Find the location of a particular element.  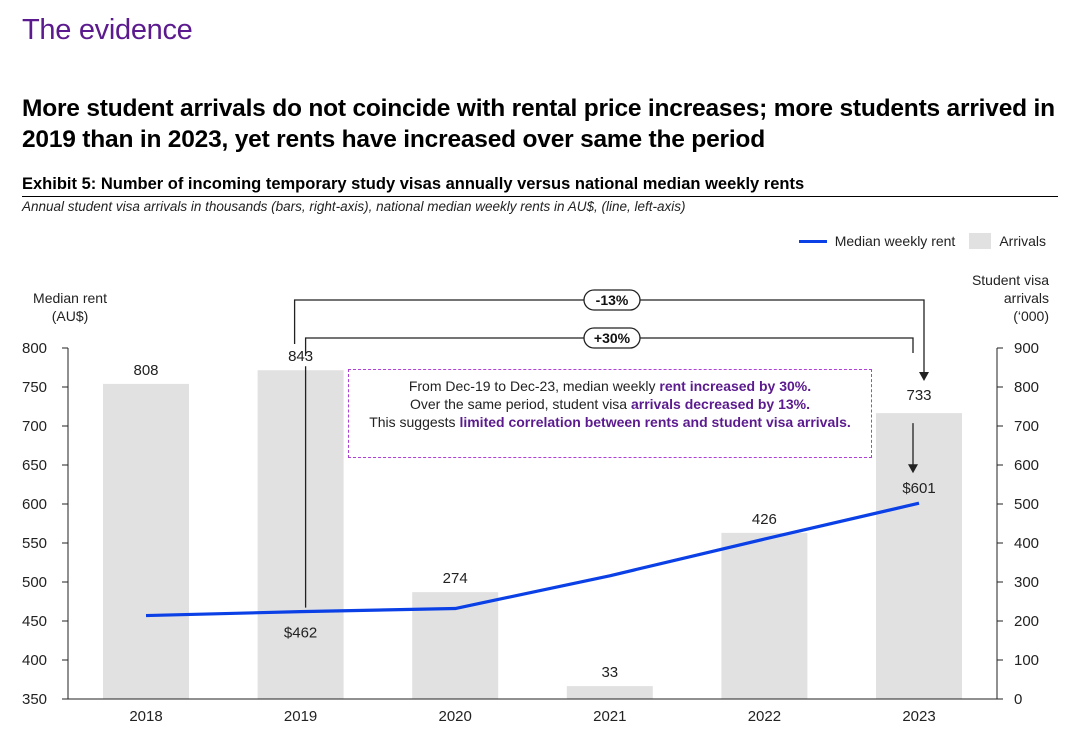

right-axis-title-line3: (‘000) is located at coordinates (1031, 316).